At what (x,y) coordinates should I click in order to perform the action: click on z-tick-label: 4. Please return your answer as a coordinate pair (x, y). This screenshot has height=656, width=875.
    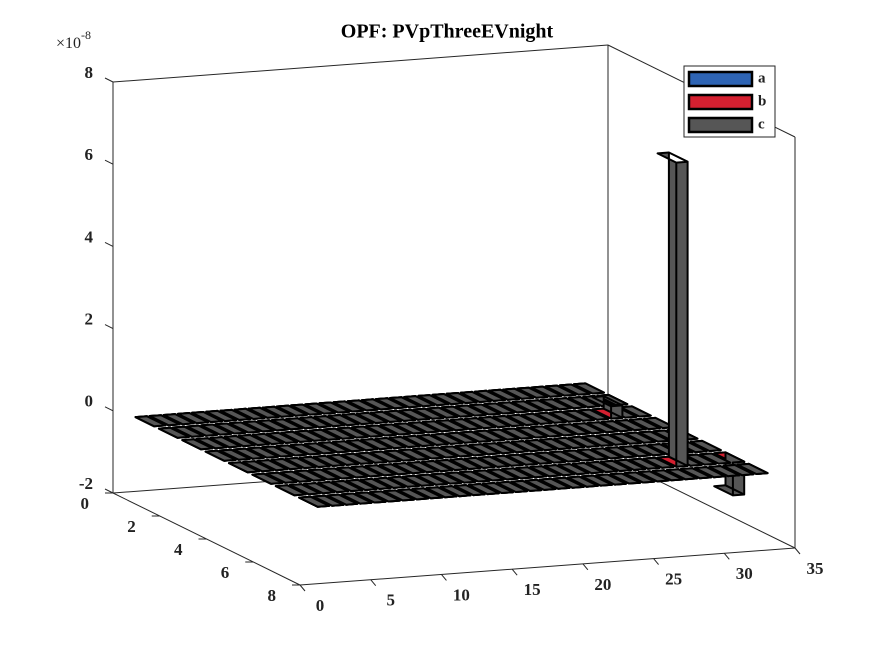
    Looking at the image, I should click on (89, 236).